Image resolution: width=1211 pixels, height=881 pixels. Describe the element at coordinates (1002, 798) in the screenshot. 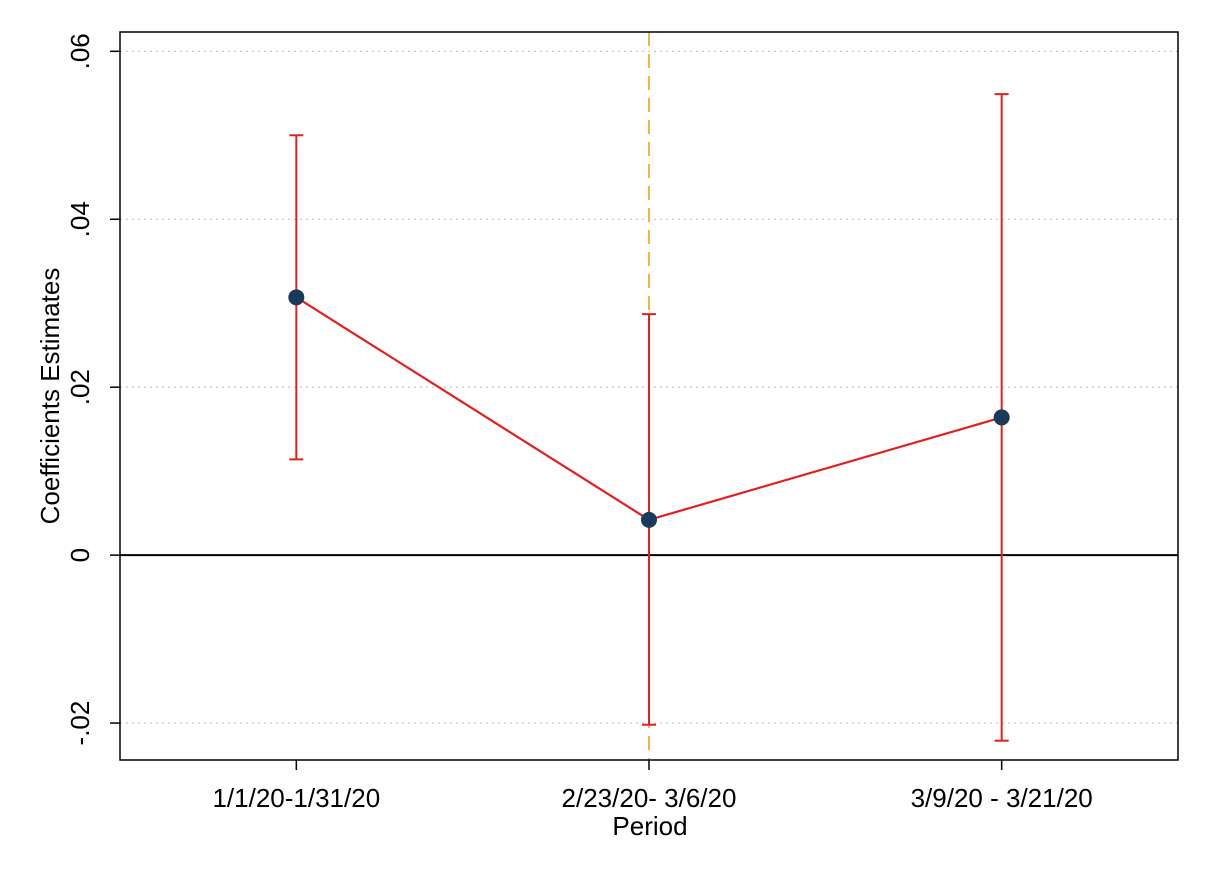

I see `x-tick-label: 3/9/20 - 3/21/20` at that location.